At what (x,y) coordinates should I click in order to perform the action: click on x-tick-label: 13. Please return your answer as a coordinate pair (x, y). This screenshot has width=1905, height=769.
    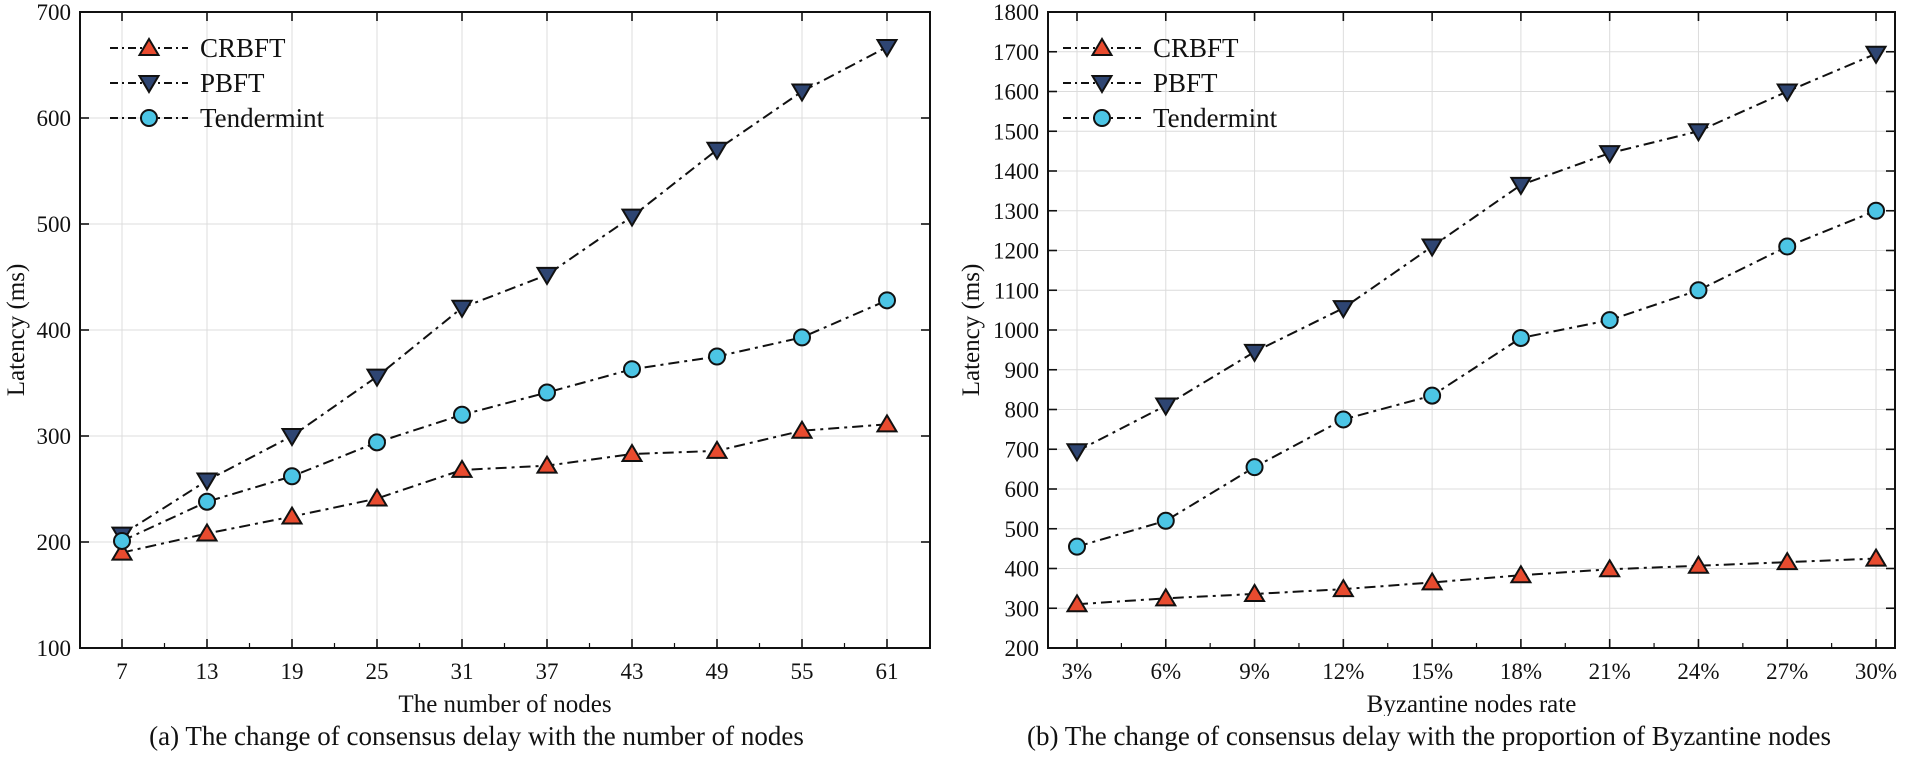
    Looking at the image, I should click on (207, 671).